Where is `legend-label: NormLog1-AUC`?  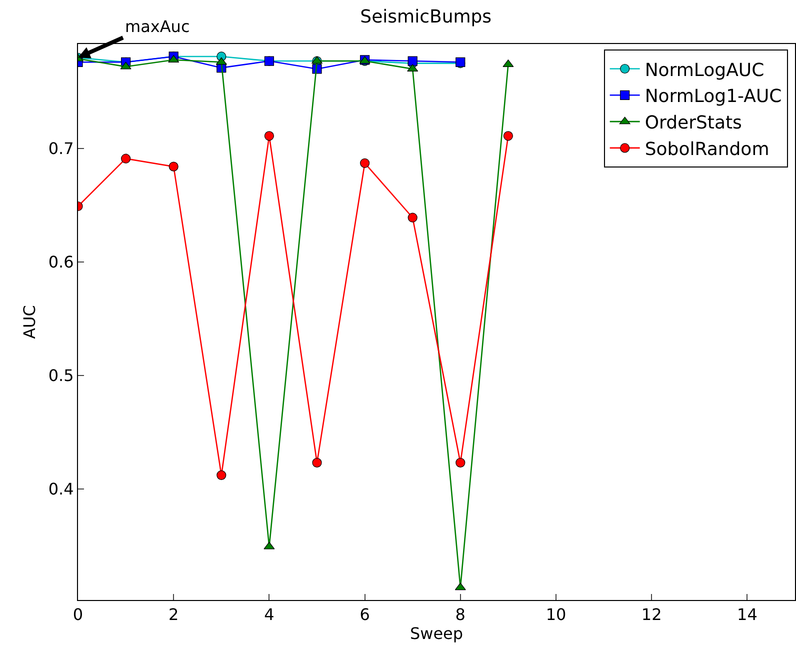 legend-label: NormLog1-AUC is located at coordinates (713, 97).